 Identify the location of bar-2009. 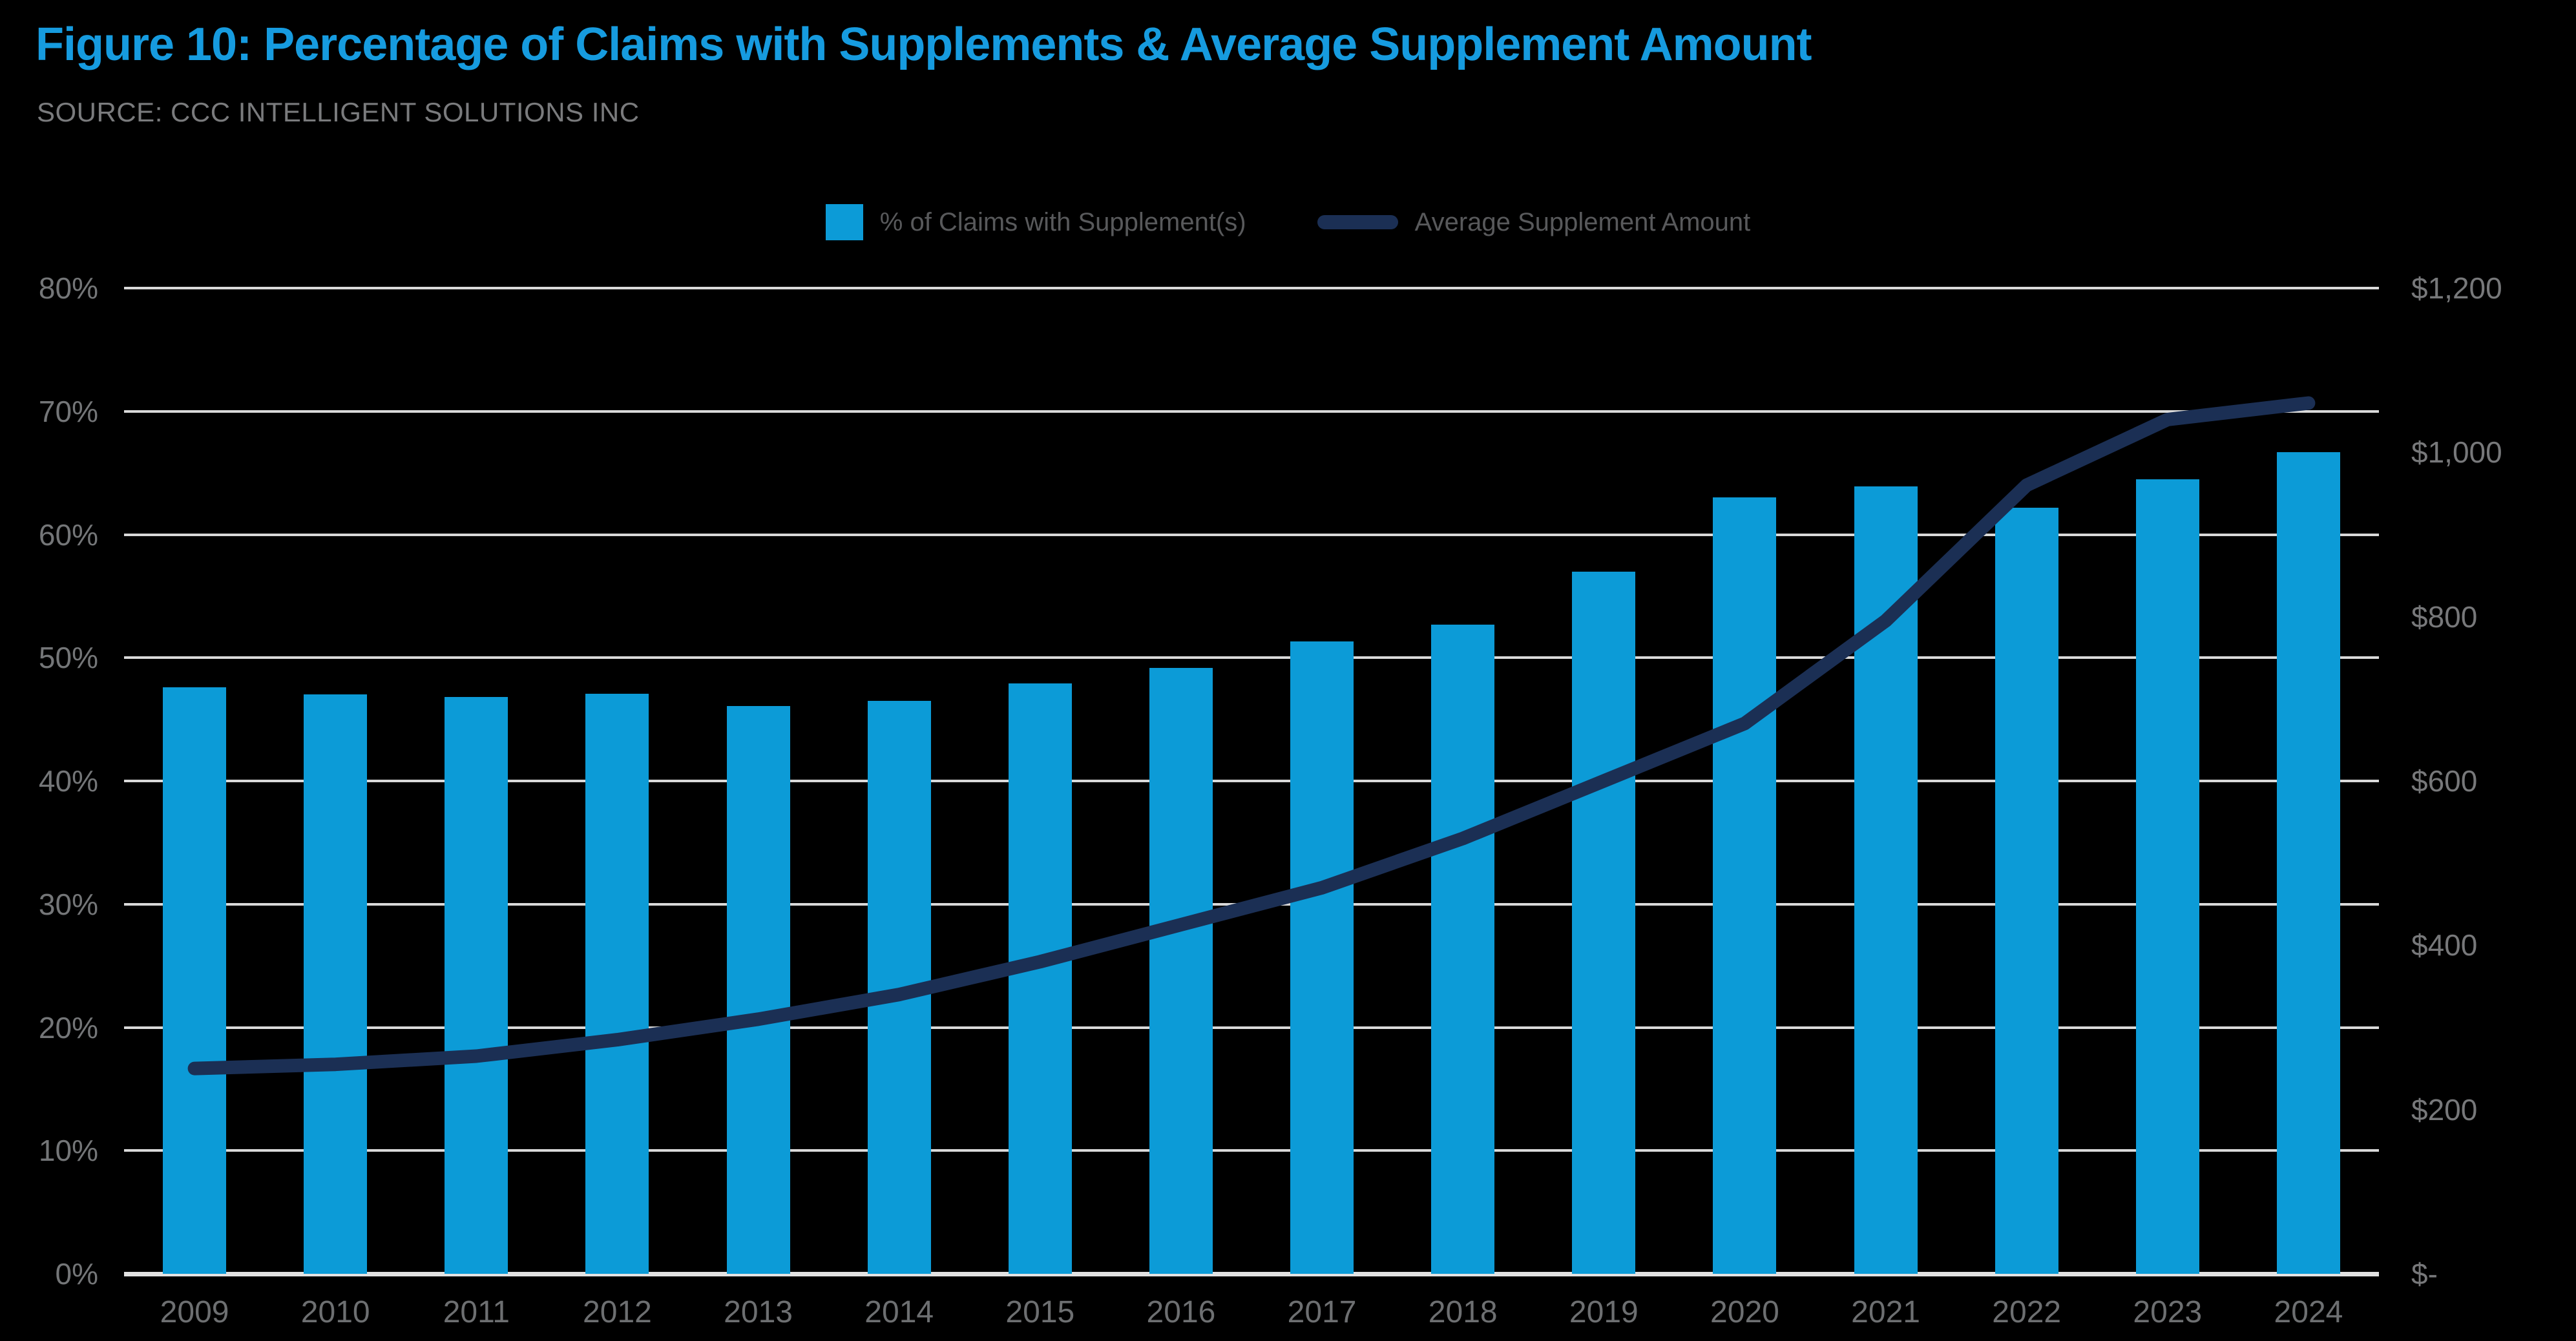
(195, 981).